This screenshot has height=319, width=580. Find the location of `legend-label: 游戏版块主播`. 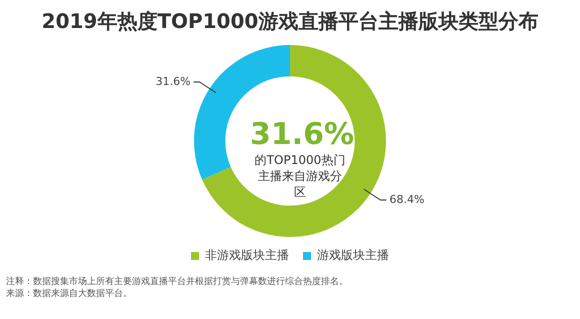

legend-label: 游戏版块主播 is located at coordinates (353, 255).